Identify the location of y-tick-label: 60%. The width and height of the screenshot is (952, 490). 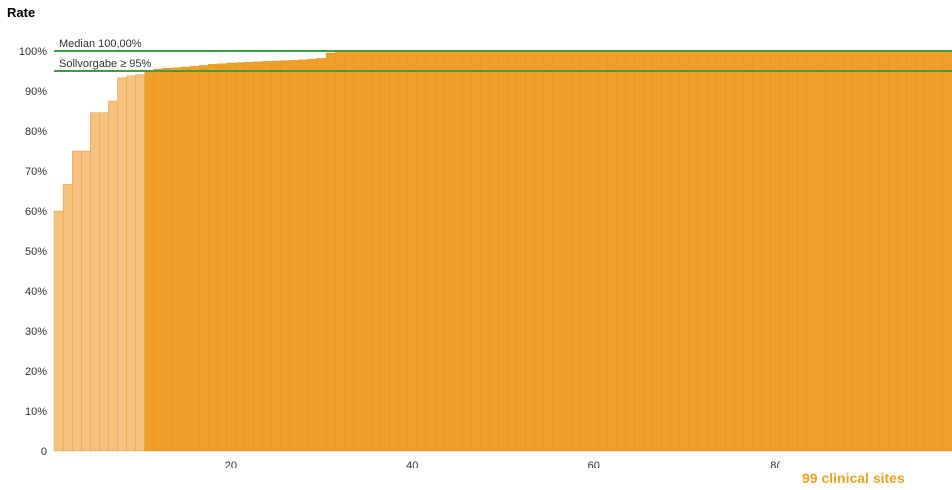
(36, 212).